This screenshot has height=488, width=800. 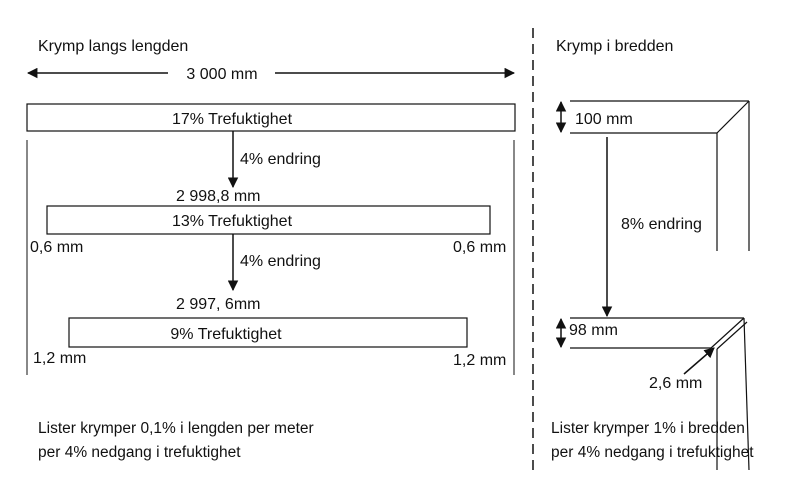 What do you see at coordinates (652, 452) in the screenshot?
I see `right-note-line2: per 4% nedgang i trefuktighet` at bounding box center [652, 452].